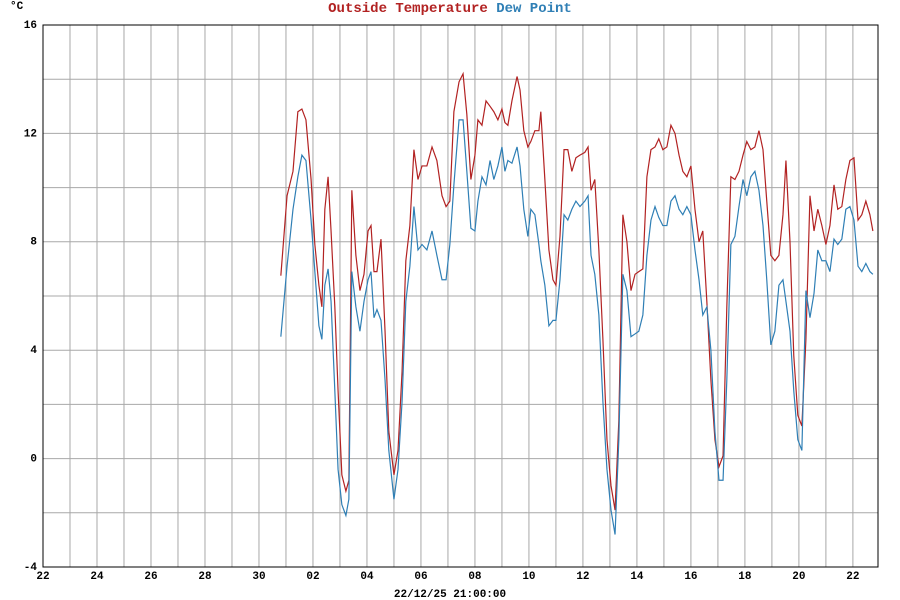 The image size is (900, 600). Describe the element at coordinates (408, 9) in the screenshot. I see `legend-entry: Outside Temperature` at that location.